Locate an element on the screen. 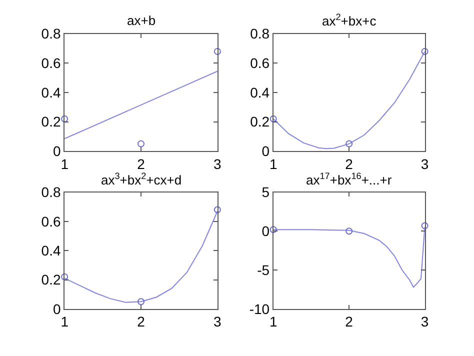  chart-title: ax$^{2}$+bx+c is located at coordinates (349, 20).